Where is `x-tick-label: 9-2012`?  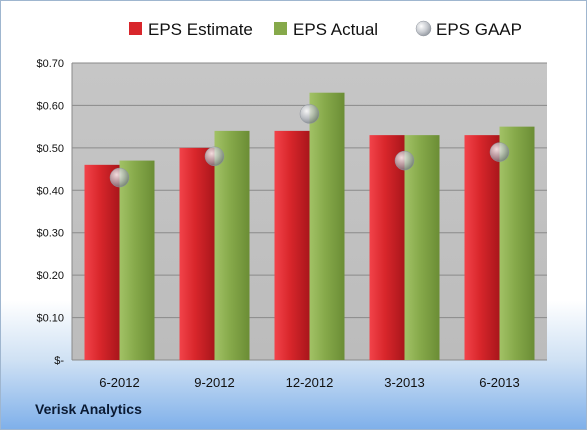 x-tick-label: 9-2012 is located at coordinates (214, 382).